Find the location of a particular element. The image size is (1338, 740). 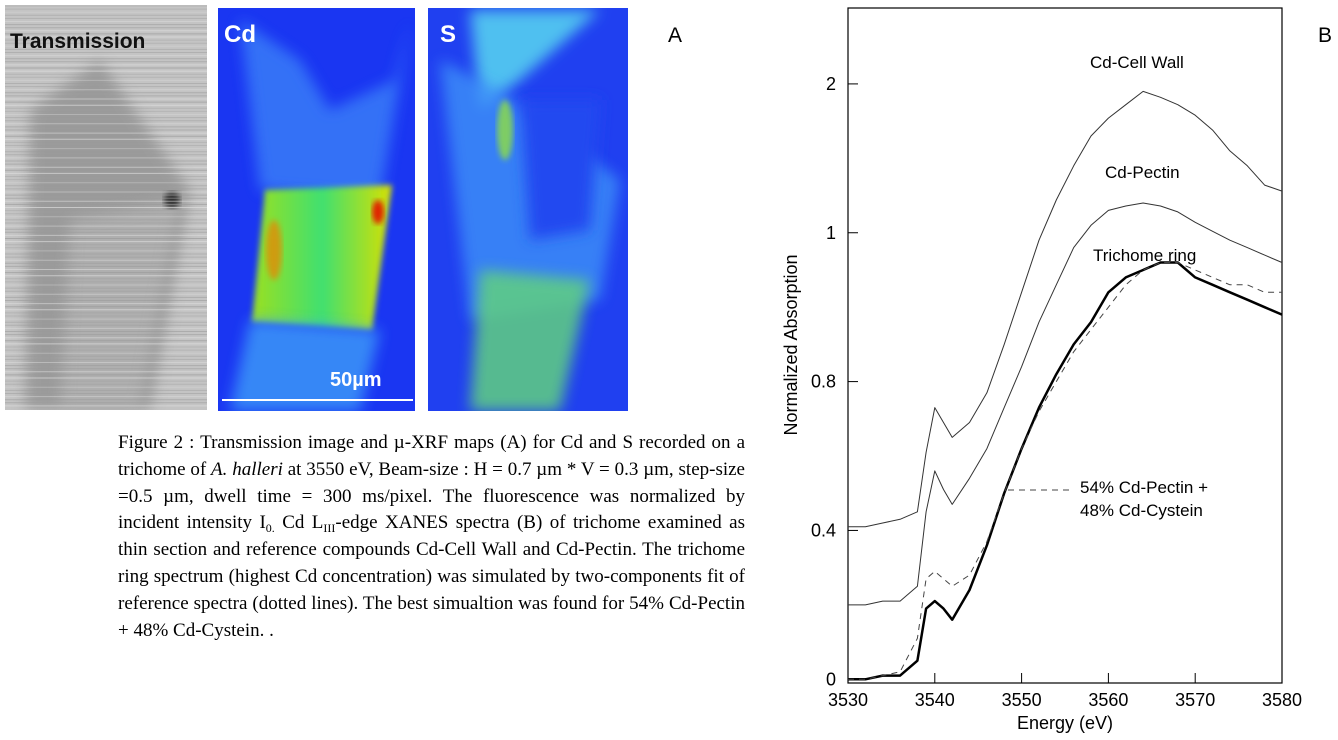

y-tick-label: 0.8 is located at coordinates (823, 382).